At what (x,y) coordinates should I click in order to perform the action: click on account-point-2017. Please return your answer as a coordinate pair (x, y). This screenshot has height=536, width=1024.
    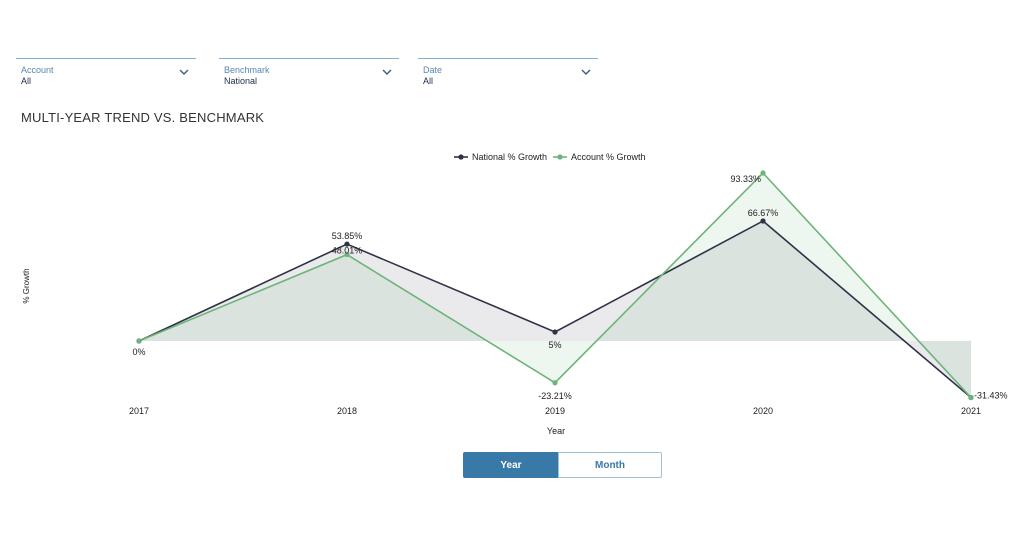
    Looking at the image, I should click on (139, 341).